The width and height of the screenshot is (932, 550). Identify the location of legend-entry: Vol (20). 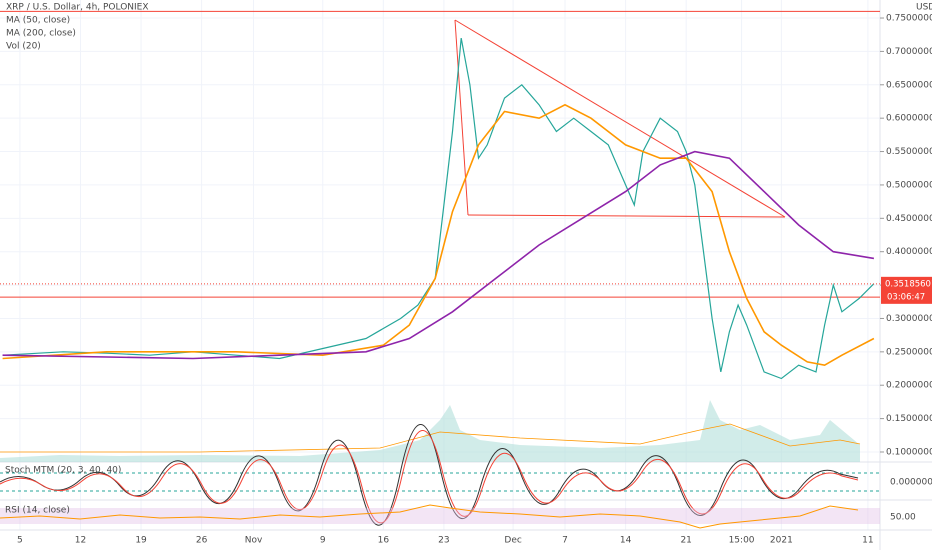
(23, 47).